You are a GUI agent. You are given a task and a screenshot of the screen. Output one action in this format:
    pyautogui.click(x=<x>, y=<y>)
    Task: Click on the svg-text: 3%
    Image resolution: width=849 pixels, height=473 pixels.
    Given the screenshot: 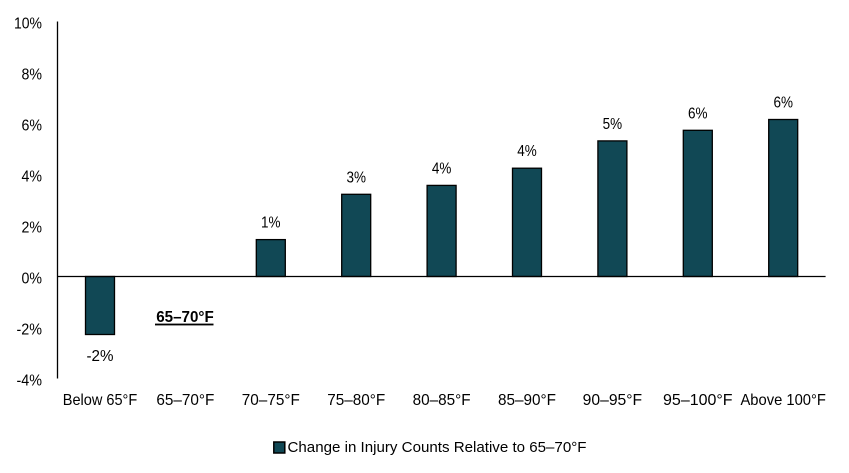 What is the action you would take?
    pyautogui.click(x=356, y=177)
    